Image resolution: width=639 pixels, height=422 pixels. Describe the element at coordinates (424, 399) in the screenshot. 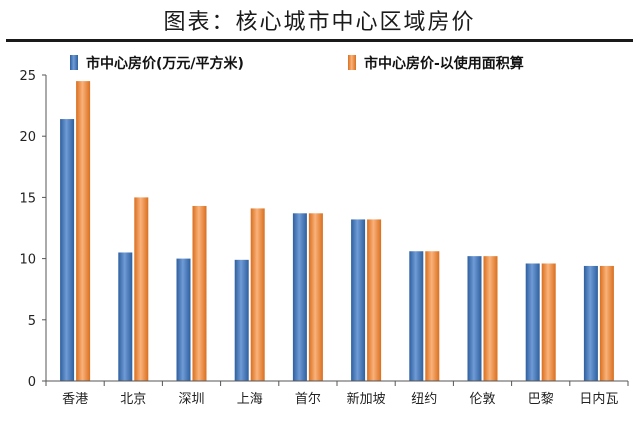

I see `x-tick-label: 纽约` at that location.